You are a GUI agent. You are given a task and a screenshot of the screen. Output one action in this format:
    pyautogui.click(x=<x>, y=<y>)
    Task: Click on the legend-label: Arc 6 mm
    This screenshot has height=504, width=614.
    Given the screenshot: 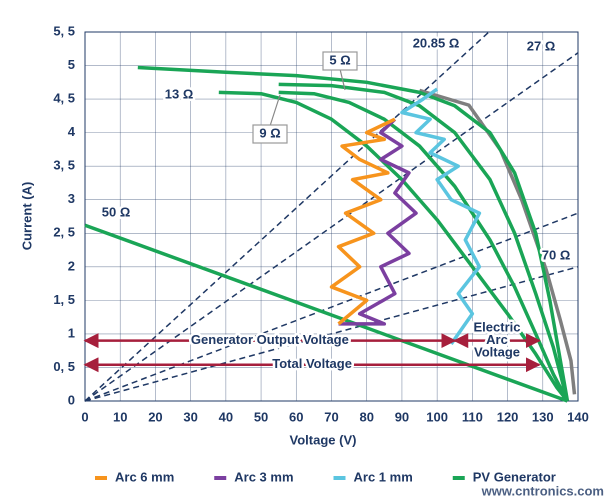 What is the action you would take?
    pyautogui.click(x=144, y=476)
    